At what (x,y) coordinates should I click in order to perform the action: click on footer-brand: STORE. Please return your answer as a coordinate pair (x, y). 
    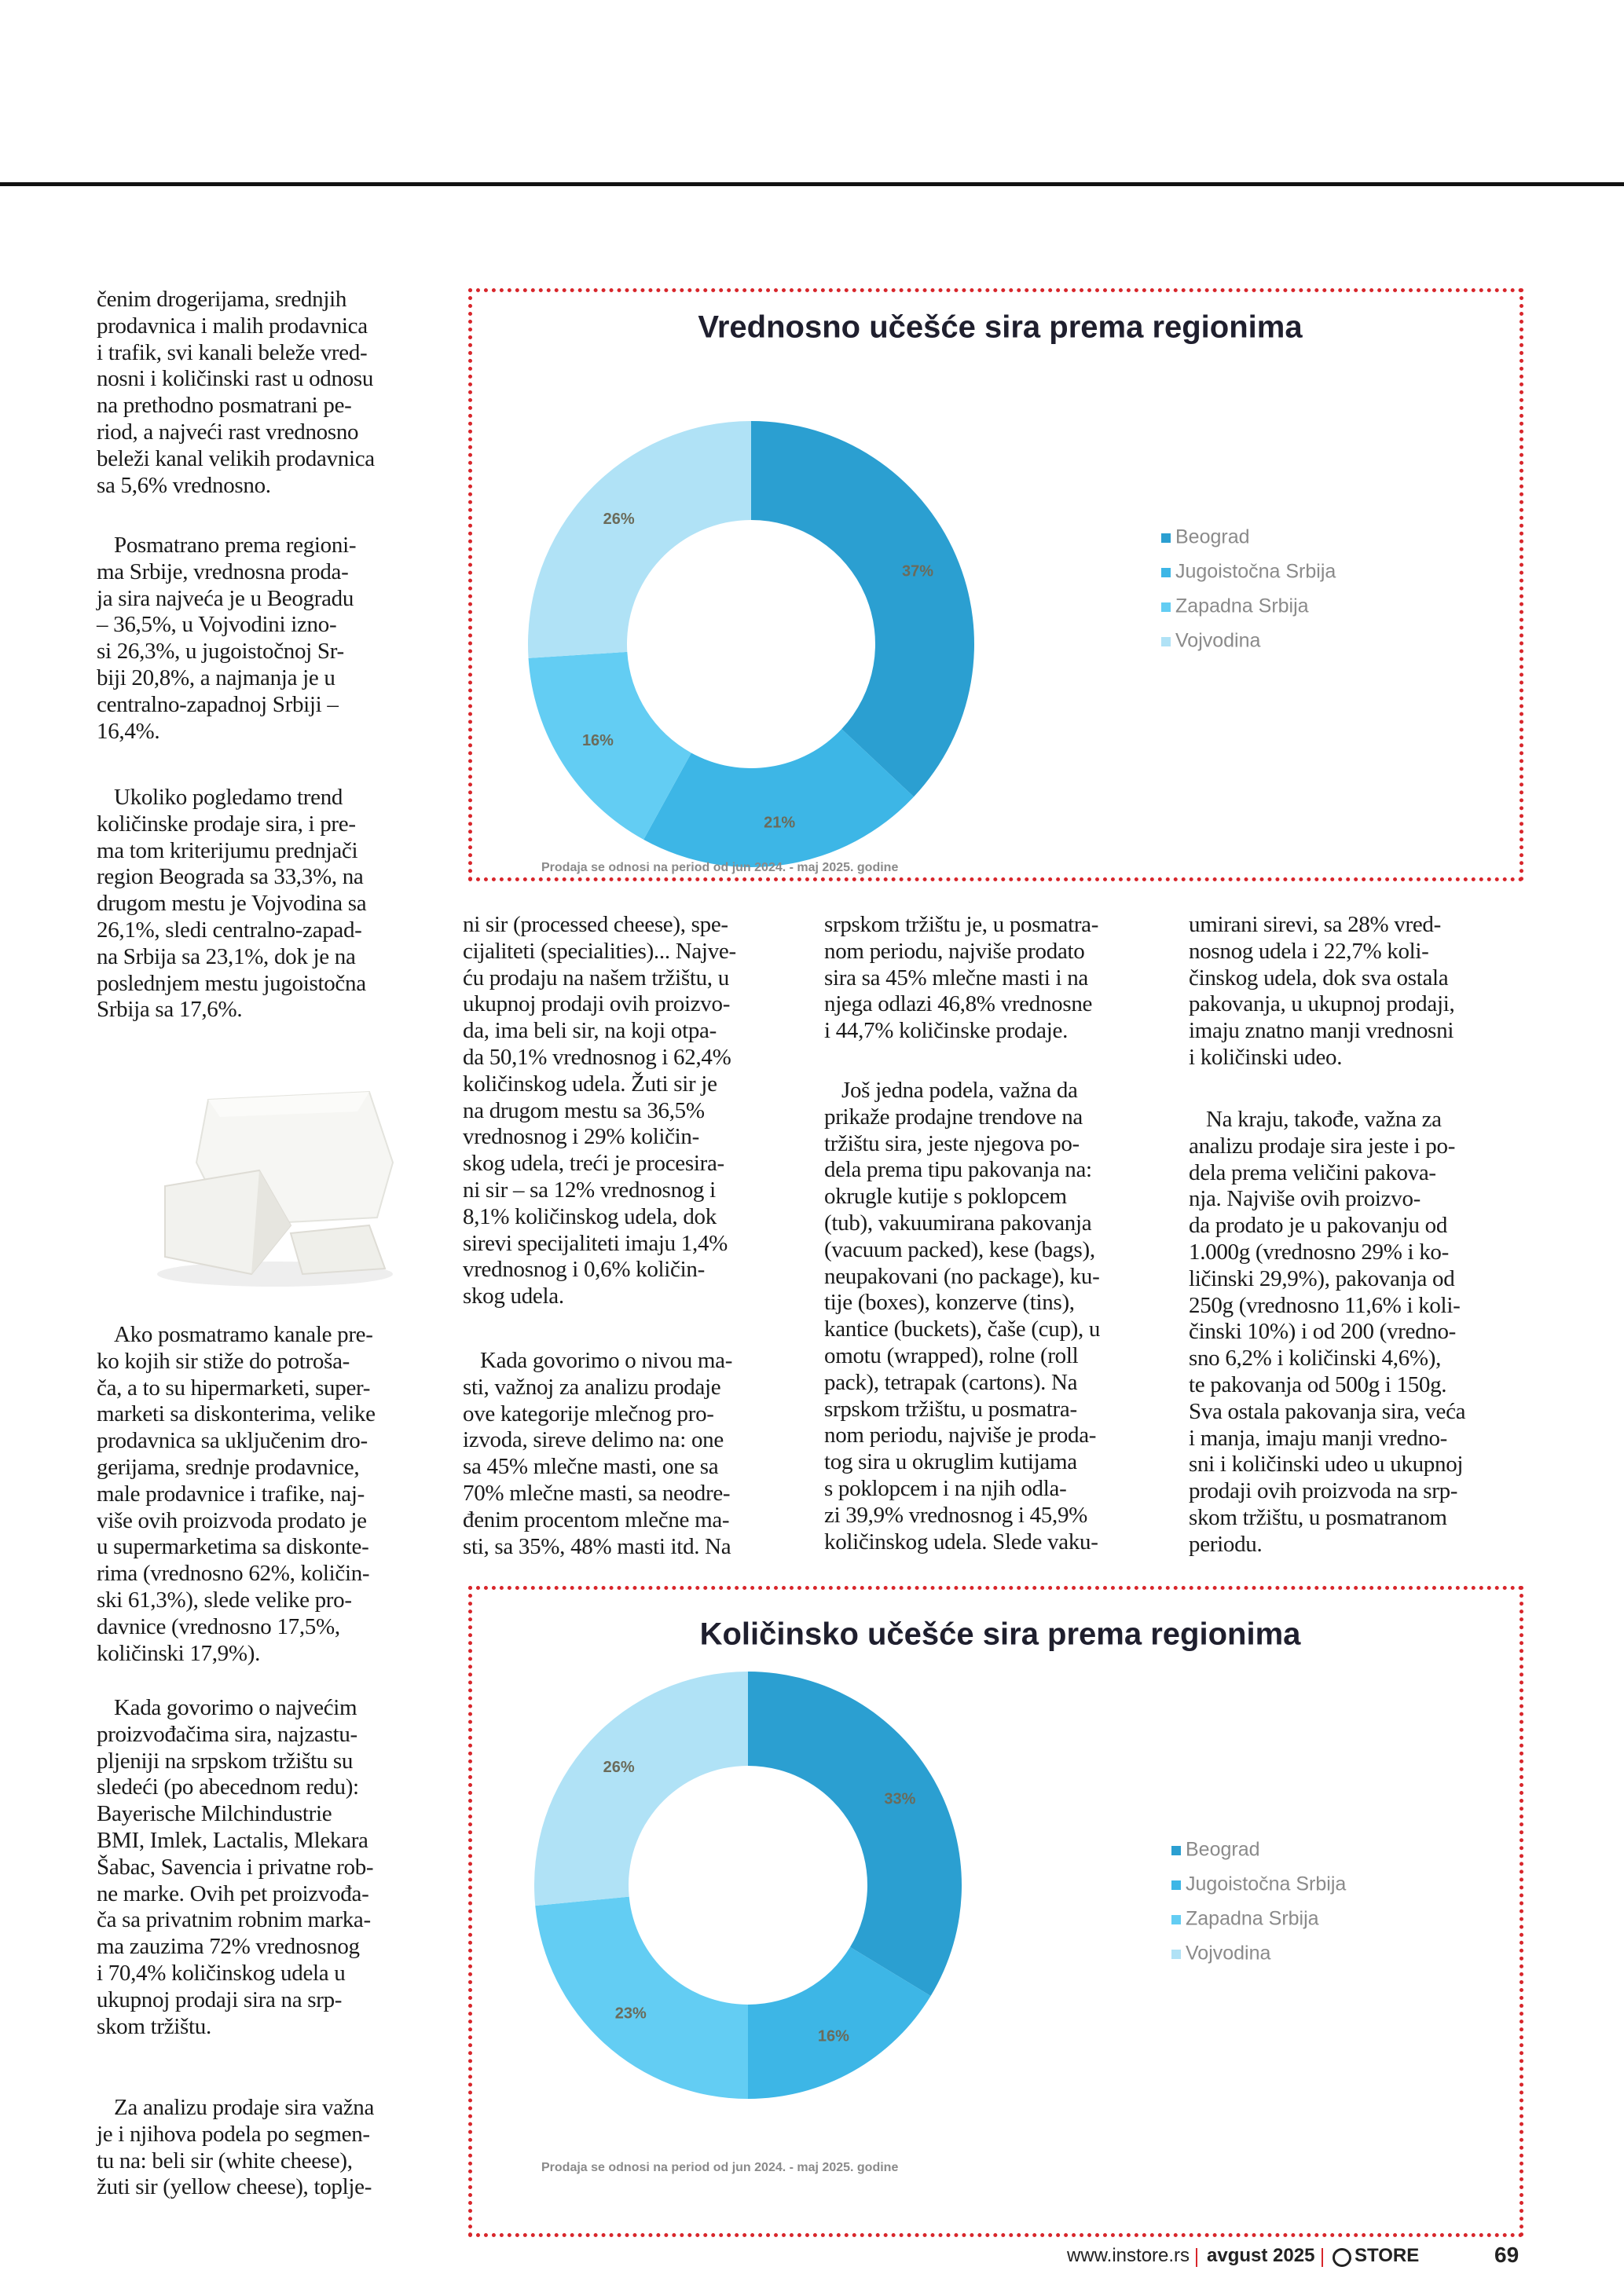
    Looking at the image, I should click on (1387, 2255).